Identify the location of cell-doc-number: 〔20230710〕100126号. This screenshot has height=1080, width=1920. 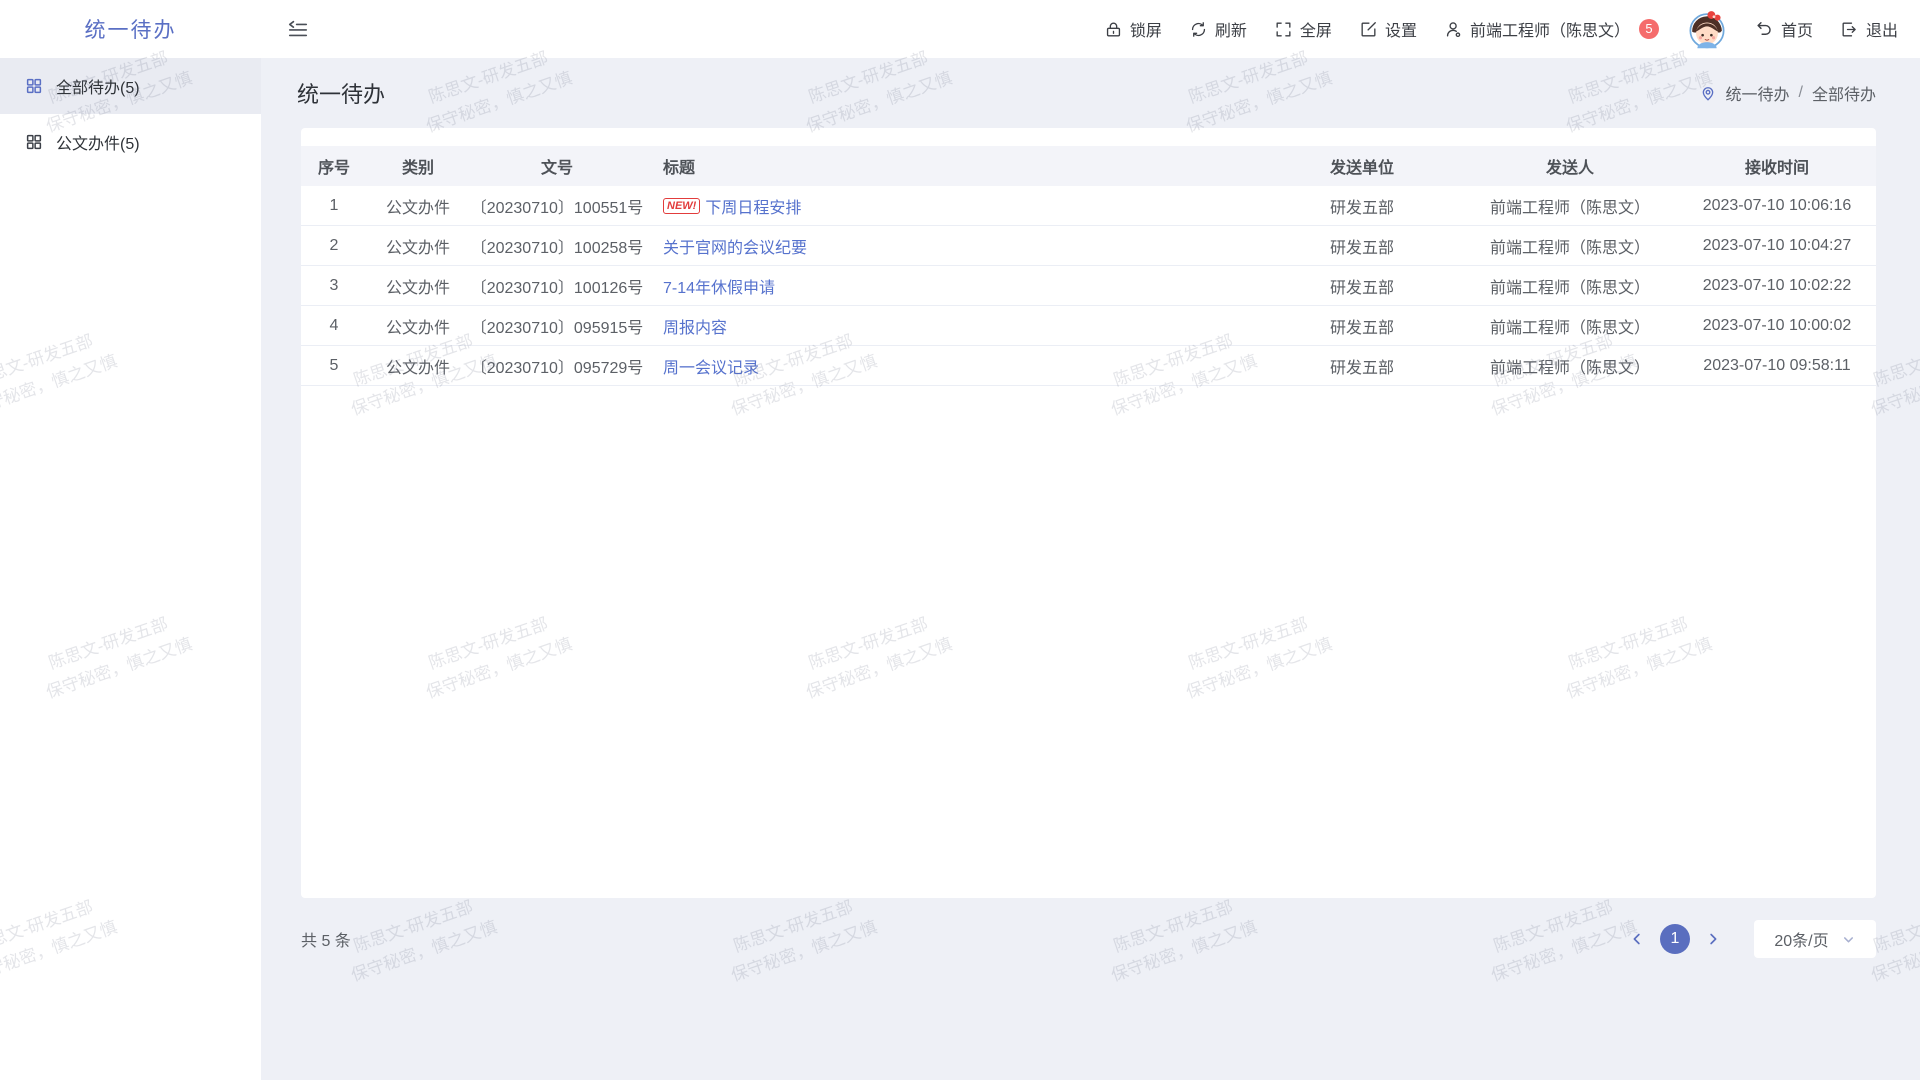
(557, 288).